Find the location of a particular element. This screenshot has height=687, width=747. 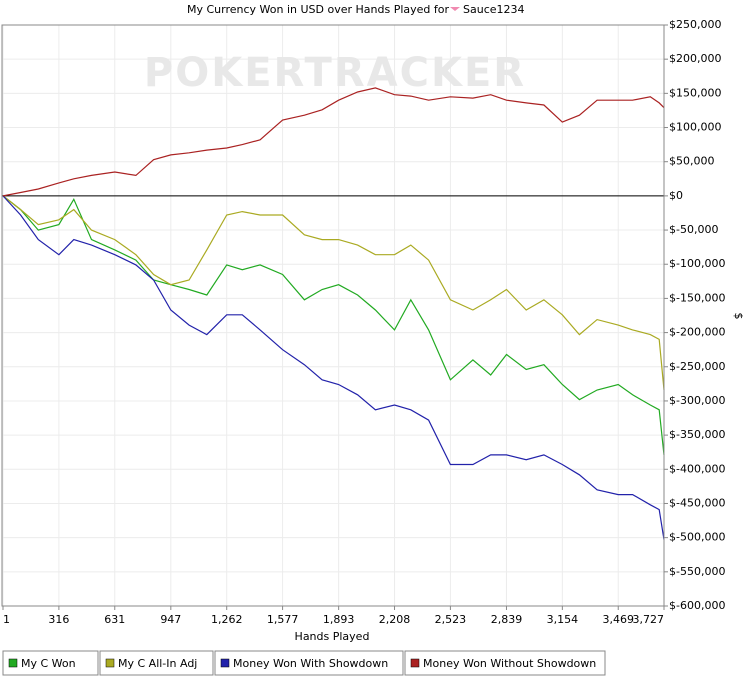

watermark: POKERTRACKER is located at coordinates (335, 73).